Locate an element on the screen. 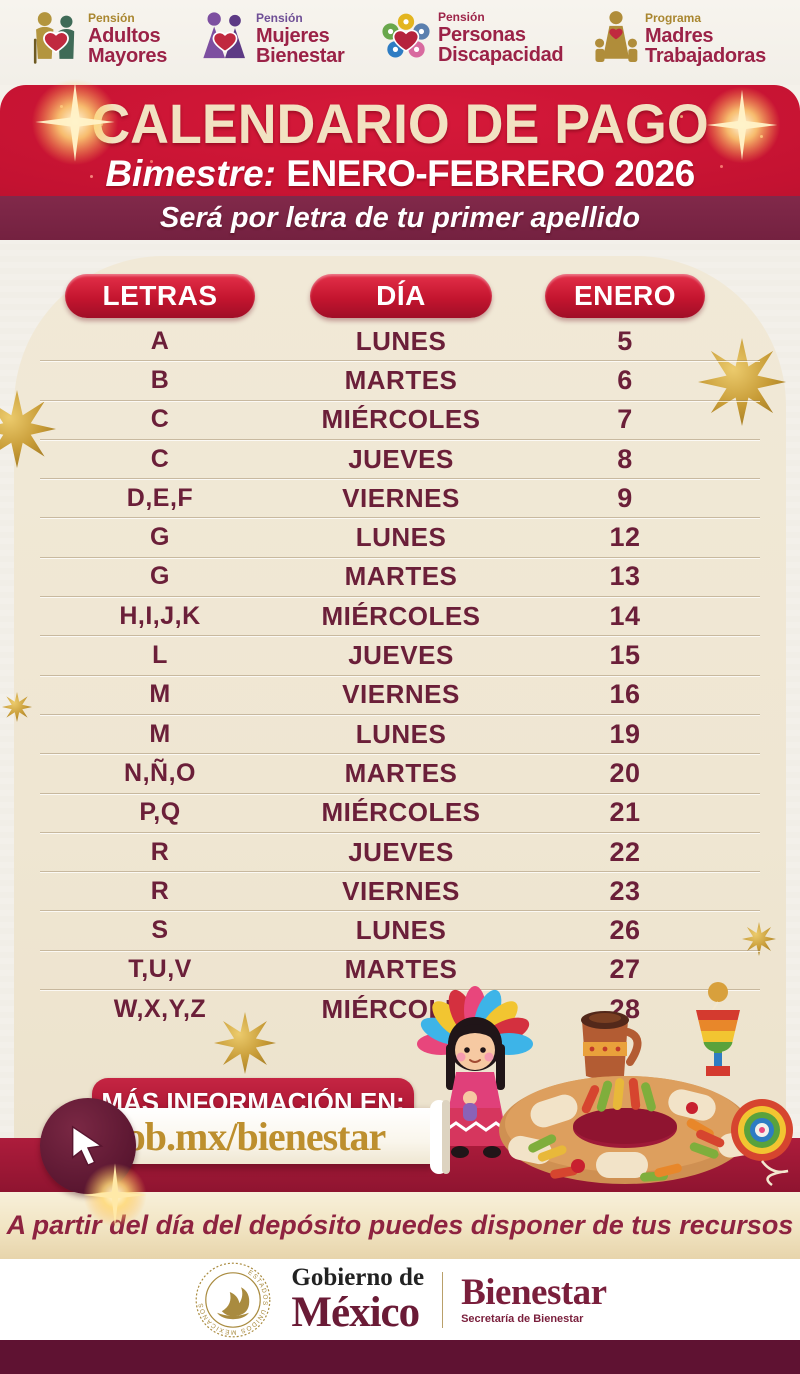 The height and width of the screenshot is (1374, 800). footer-divider is located at coordinates (443, 1299).